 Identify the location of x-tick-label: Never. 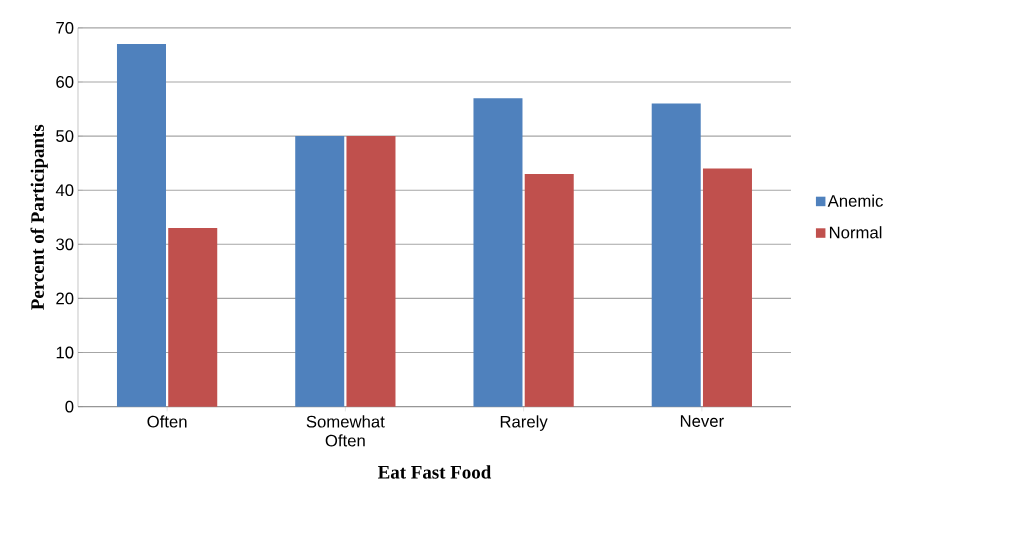
(702, 421).